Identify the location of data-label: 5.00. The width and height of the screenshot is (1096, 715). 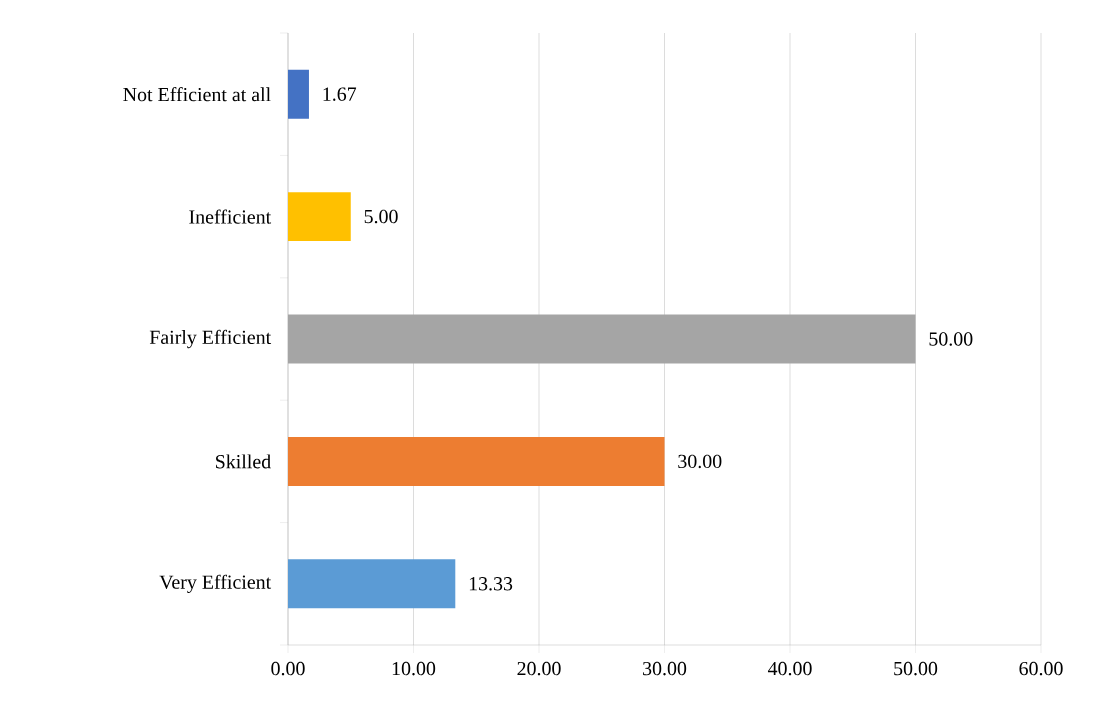
(381, 216).